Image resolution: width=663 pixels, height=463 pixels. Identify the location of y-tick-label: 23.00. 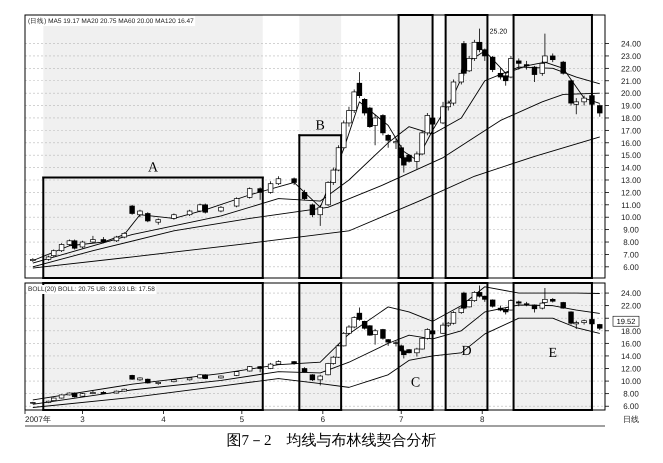
(631, 56).